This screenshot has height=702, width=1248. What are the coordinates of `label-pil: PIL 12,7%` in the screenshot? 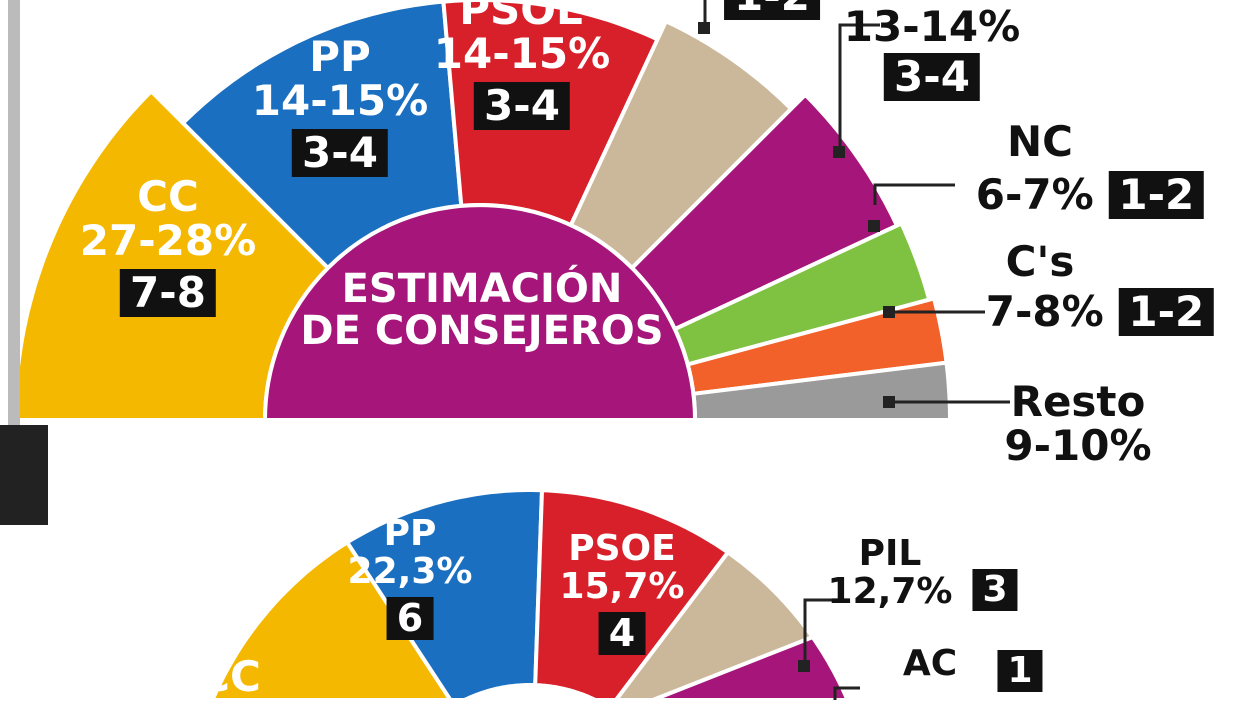 It's located at (890, 572).